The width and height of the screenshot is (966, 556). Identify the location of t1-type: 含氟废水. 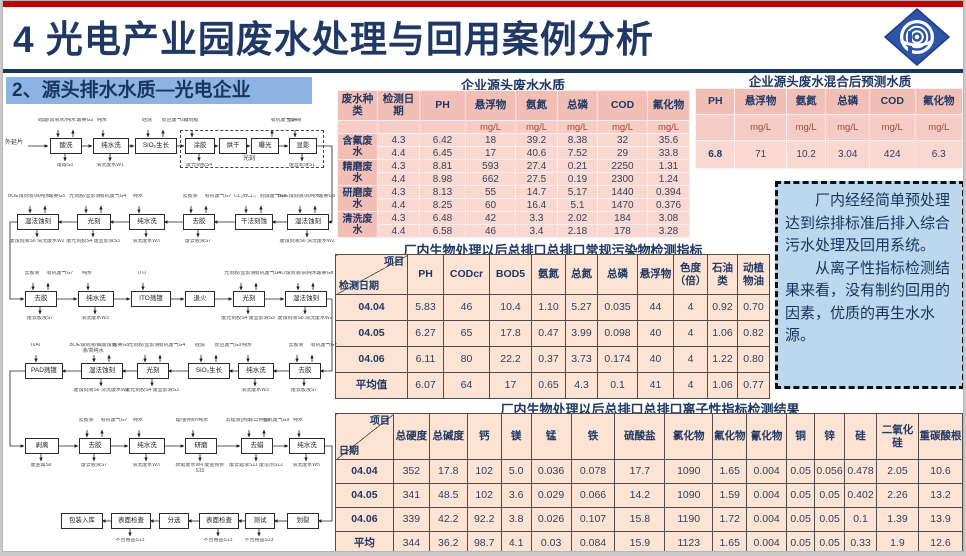
(357, 146).